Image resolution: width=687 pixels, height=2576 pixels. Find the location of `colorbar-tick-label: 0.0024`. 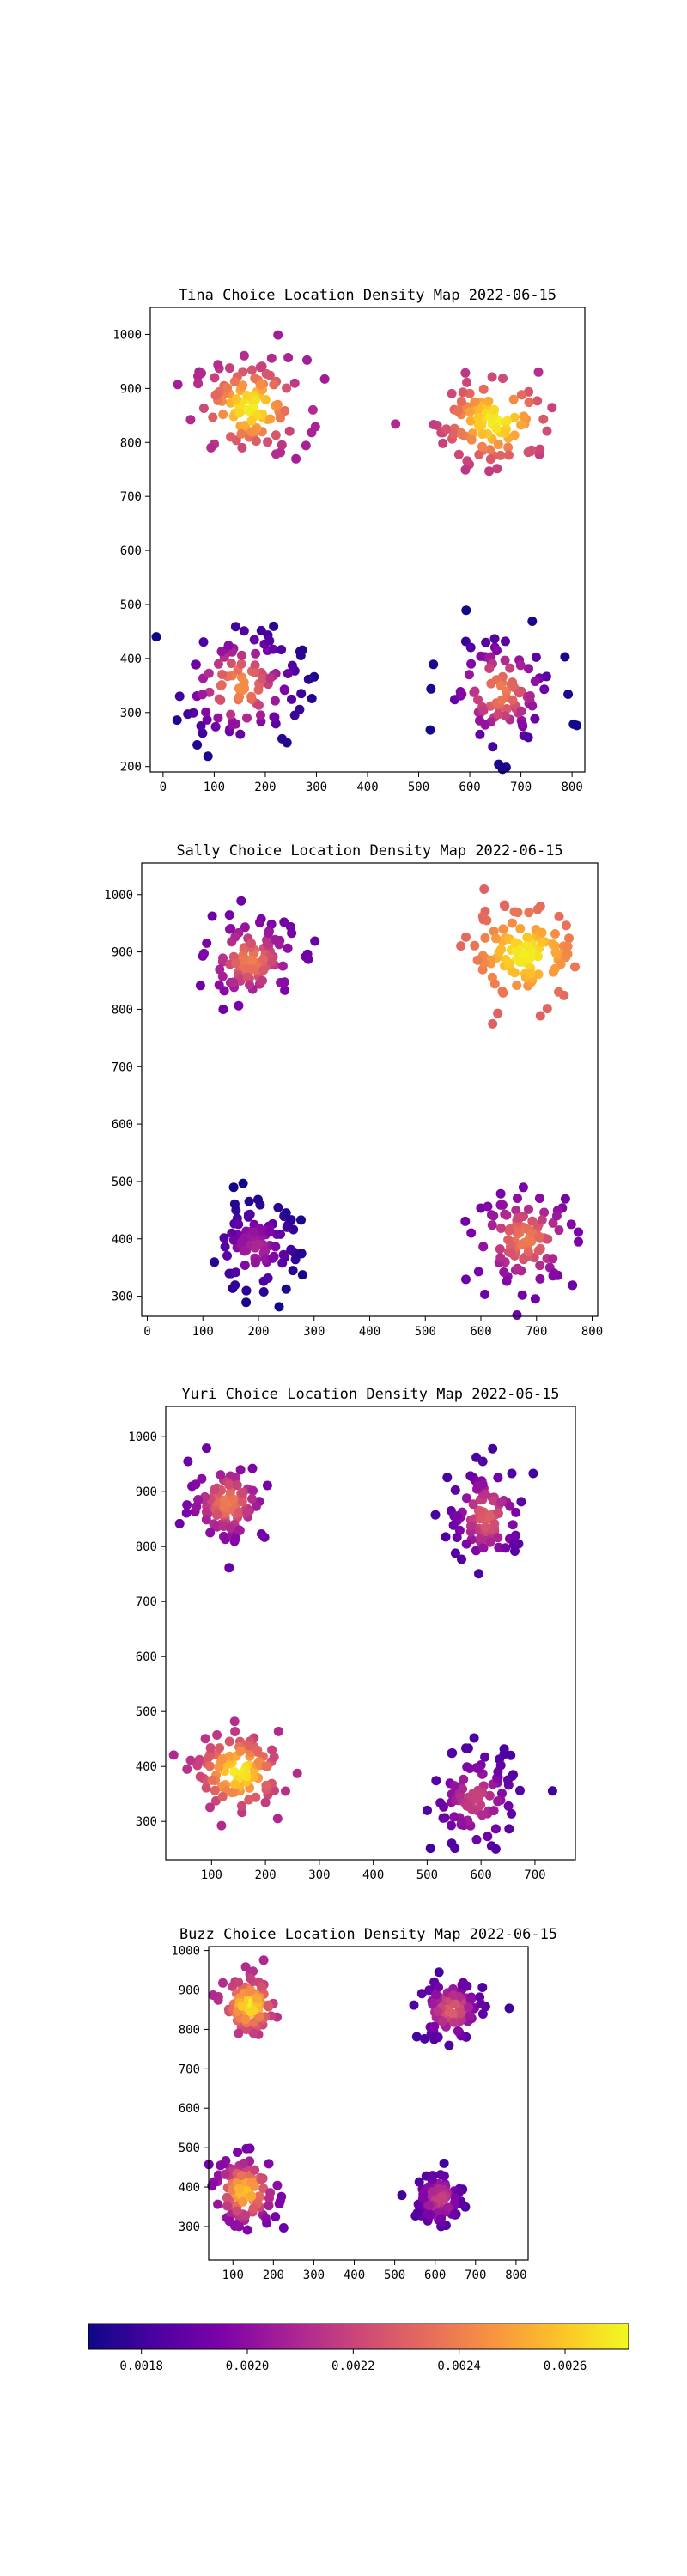

colorbar-tick-label: 0.0024 is located at coordinates (459, 2367).